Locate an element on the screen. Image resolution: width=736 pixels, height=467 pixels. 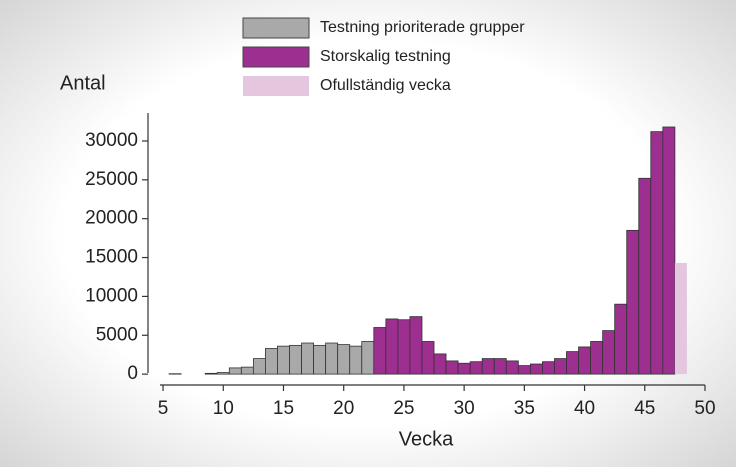
x-tick-label: 40 is located at coordinates (584, 408).